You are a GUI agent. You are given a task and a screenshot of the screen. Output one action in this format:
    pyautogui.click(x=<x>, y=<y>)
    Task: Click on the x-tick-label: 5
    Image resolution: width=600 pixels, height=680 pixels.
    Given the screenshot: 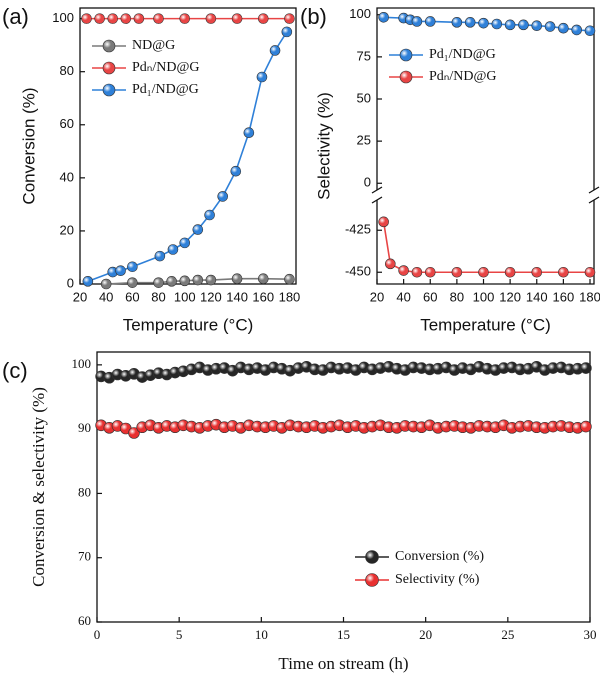 What is the action you would take?
    pyautogui.click(x=179, y=634)
    